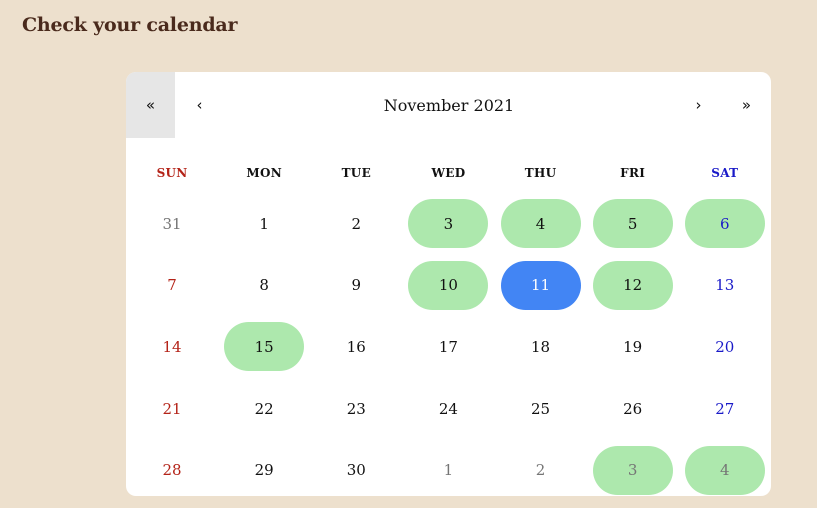 The width and height of the screenshot is (817, 508). I want to click on weekday-header: SUN MON TUE WED THU FRI SAT, so click(448, 173).